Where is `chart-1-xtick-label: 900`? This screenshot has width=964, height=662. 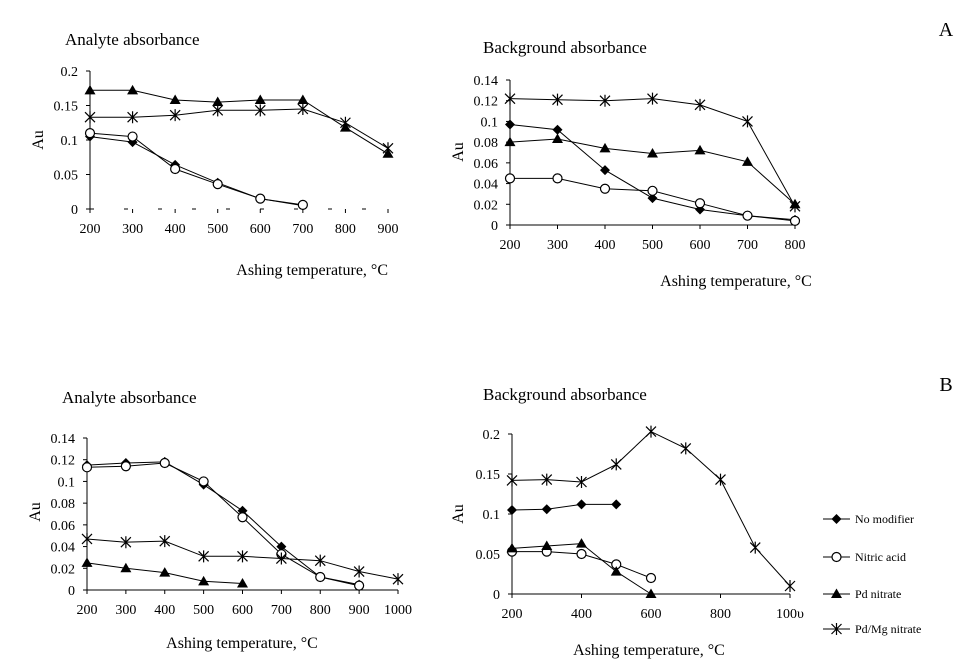
chart-1-xtick-label: 900 is located at coordinates (388, 229).